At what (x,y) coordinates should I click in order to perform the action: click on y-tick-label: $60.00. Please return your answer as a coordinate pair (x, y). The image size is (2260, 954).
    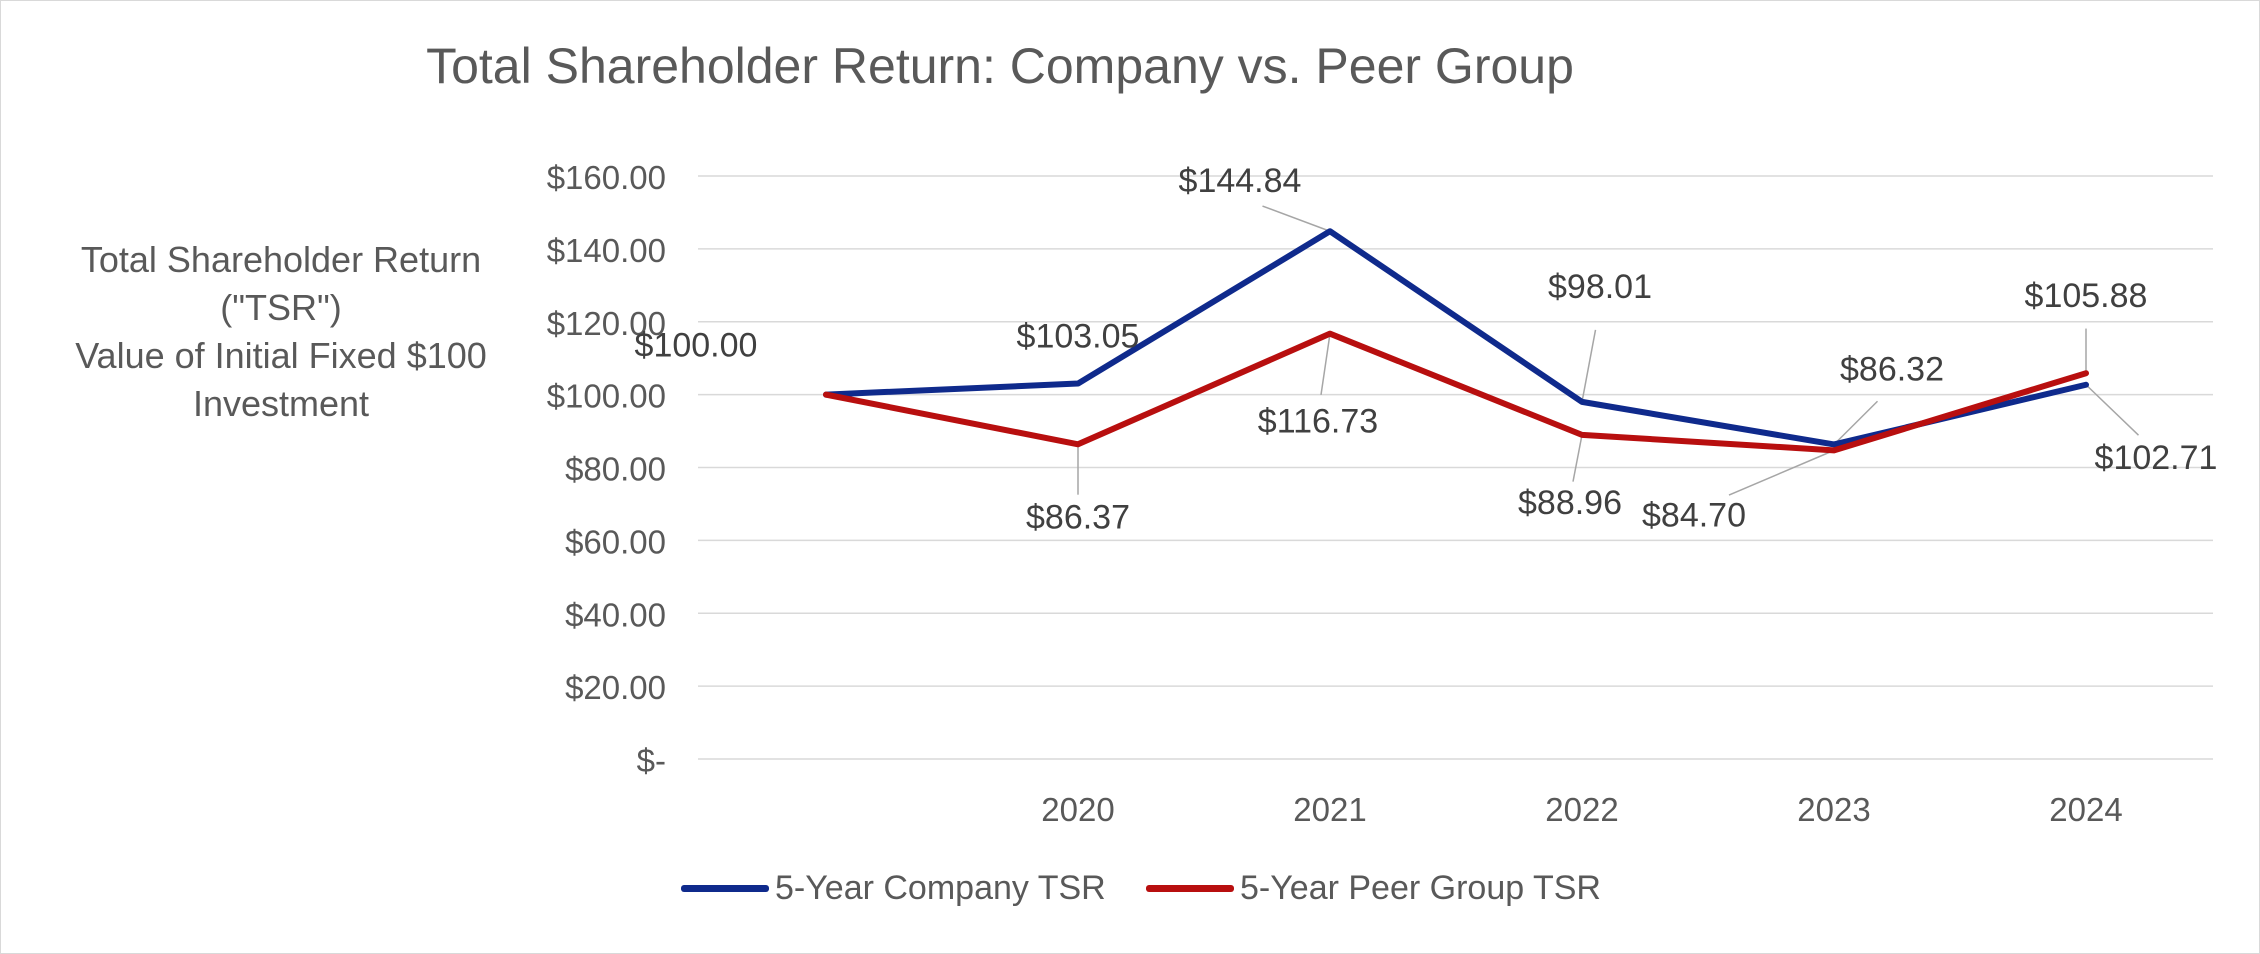
    Looking at the image, I should click on (615, 541).